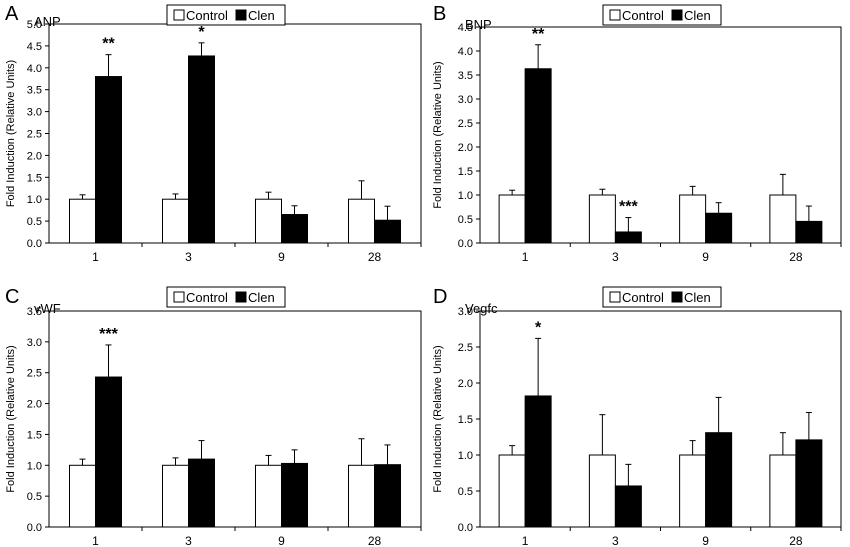 The height and width of the screenshot is (547, 850). I want to click on chart-title: ANP, so click(47, 21).